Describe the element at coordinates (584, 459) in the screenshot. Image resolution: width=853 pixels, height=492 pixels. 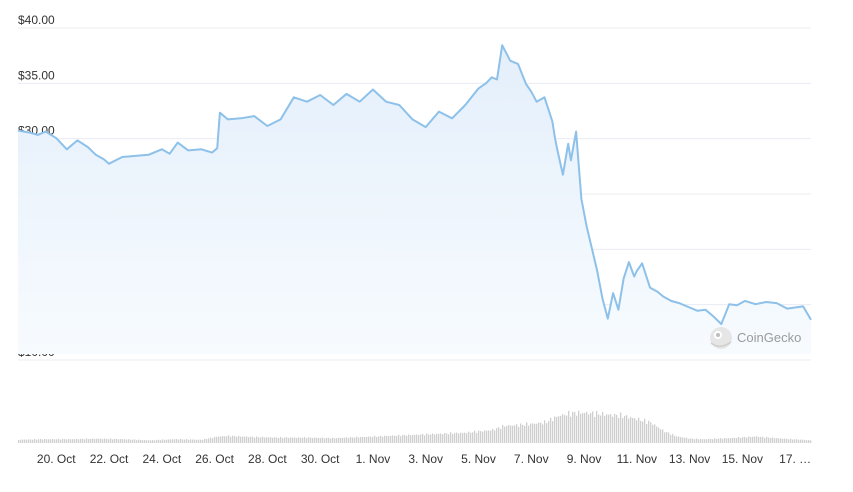
I see `x-tick-label: 9. Nov` at that location.